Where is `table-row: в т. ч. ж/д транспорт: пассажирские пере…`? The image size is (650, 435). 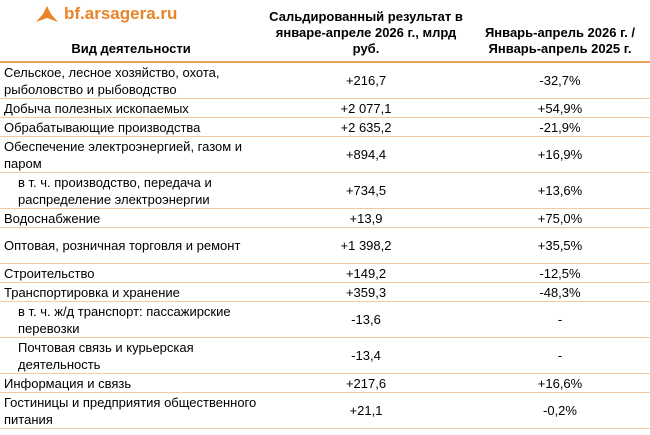
table-row: в т. ч. ж/д транспорт: пассажирские пере… is located at coordinates (325, 319).